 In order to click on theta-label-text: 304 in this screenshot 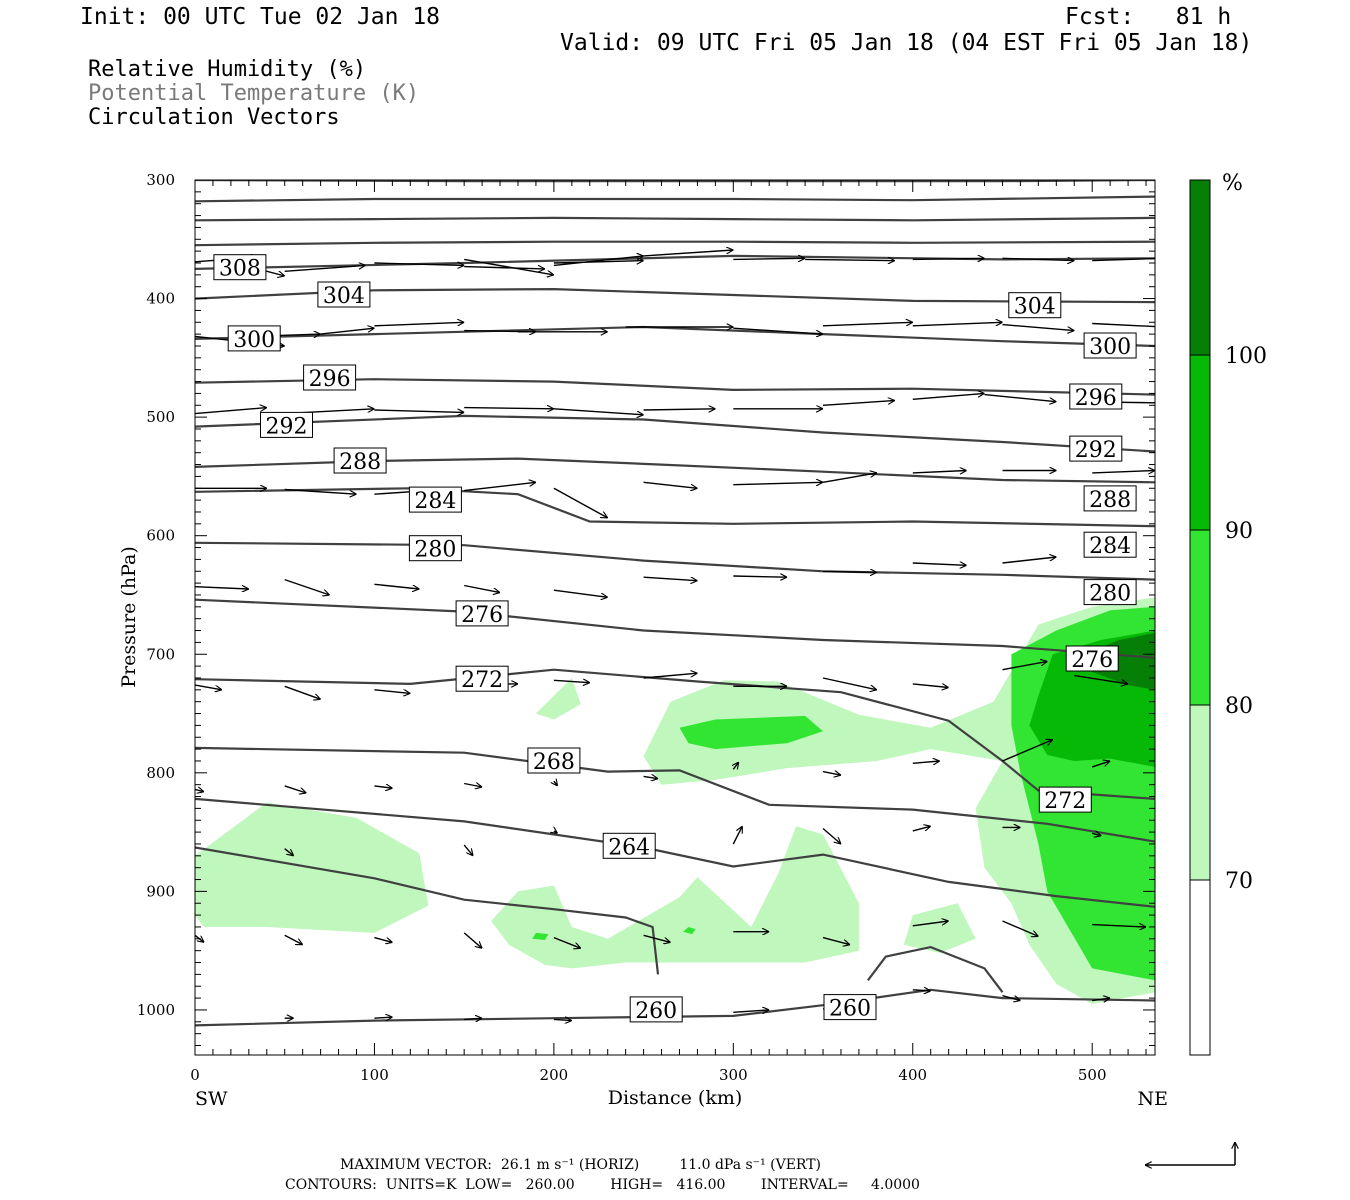, I will do `click(344, 296)`.